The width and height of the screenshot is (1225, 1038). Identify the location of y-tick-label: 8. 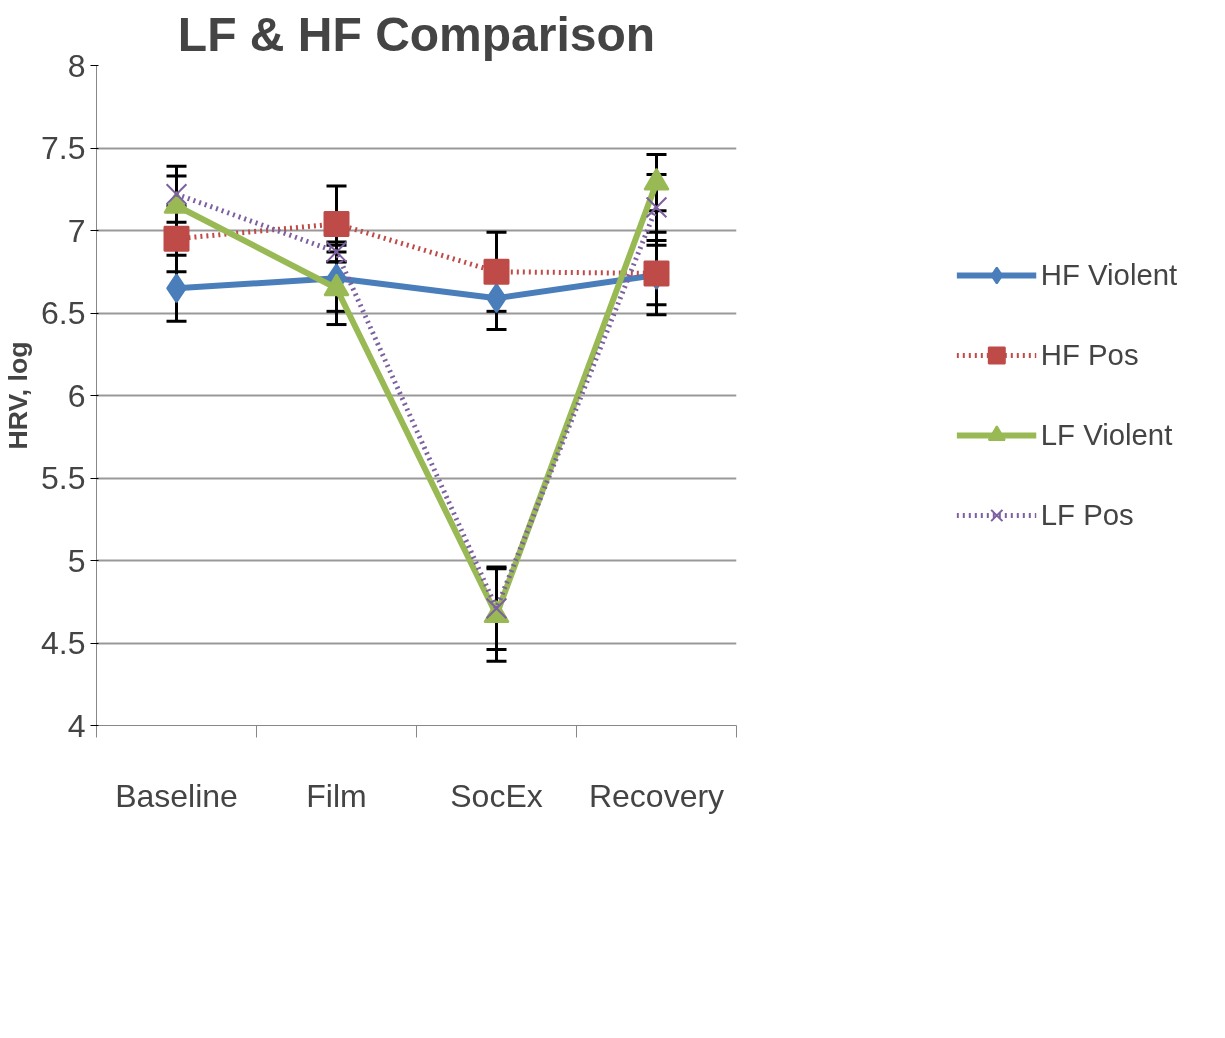
(76, 65).